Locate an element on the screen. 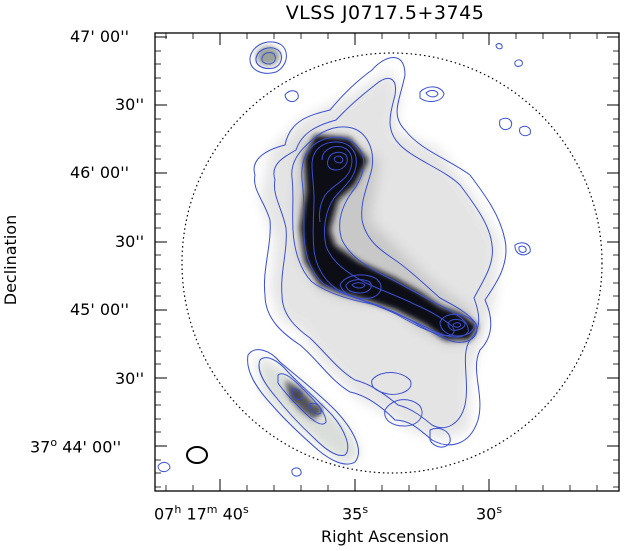  xtick-label-07h17m40s: 07h 17m 40s is located at coordinates (201, 513).